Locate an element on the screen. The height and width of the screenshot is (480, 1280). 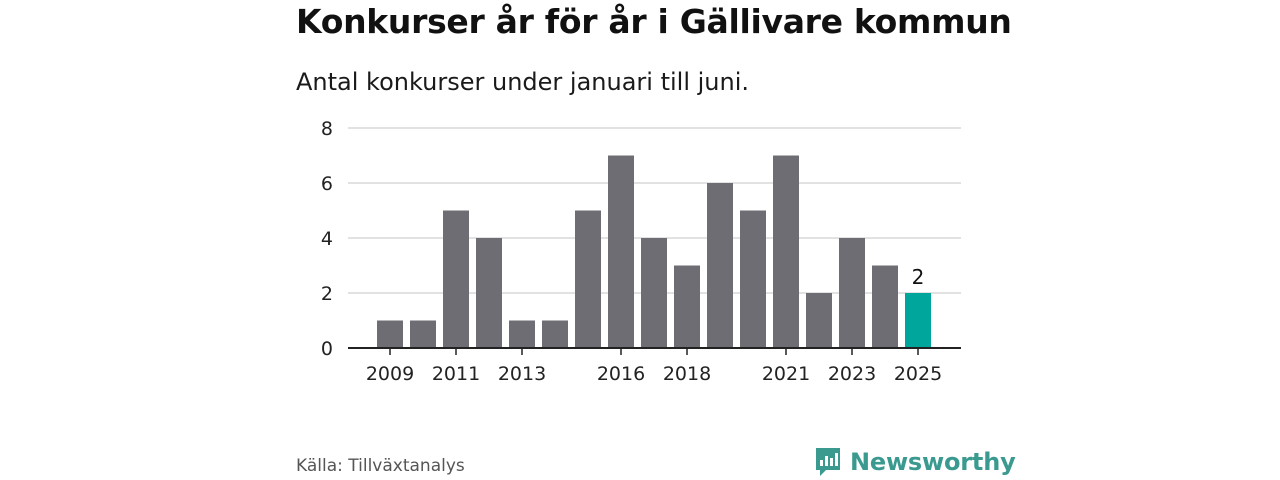
y-axis-ticks: 0 2 4 6 8 is located at coordinates (327, 239).